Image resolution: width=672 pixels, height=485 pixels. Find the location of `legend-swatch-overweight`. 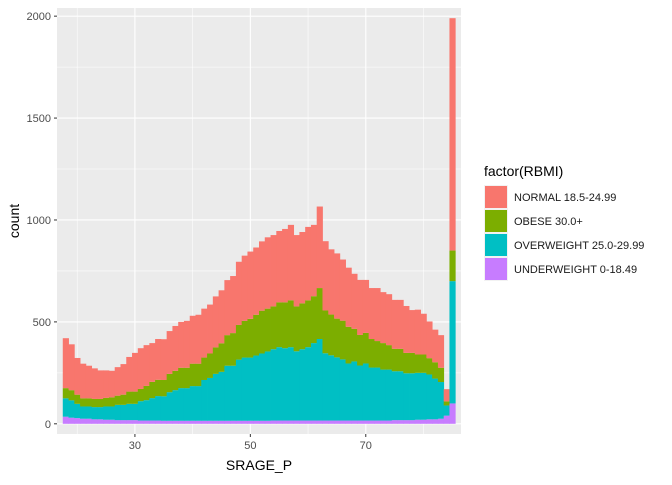

legend-swatch-overweight is located at coordinates (496, 245).